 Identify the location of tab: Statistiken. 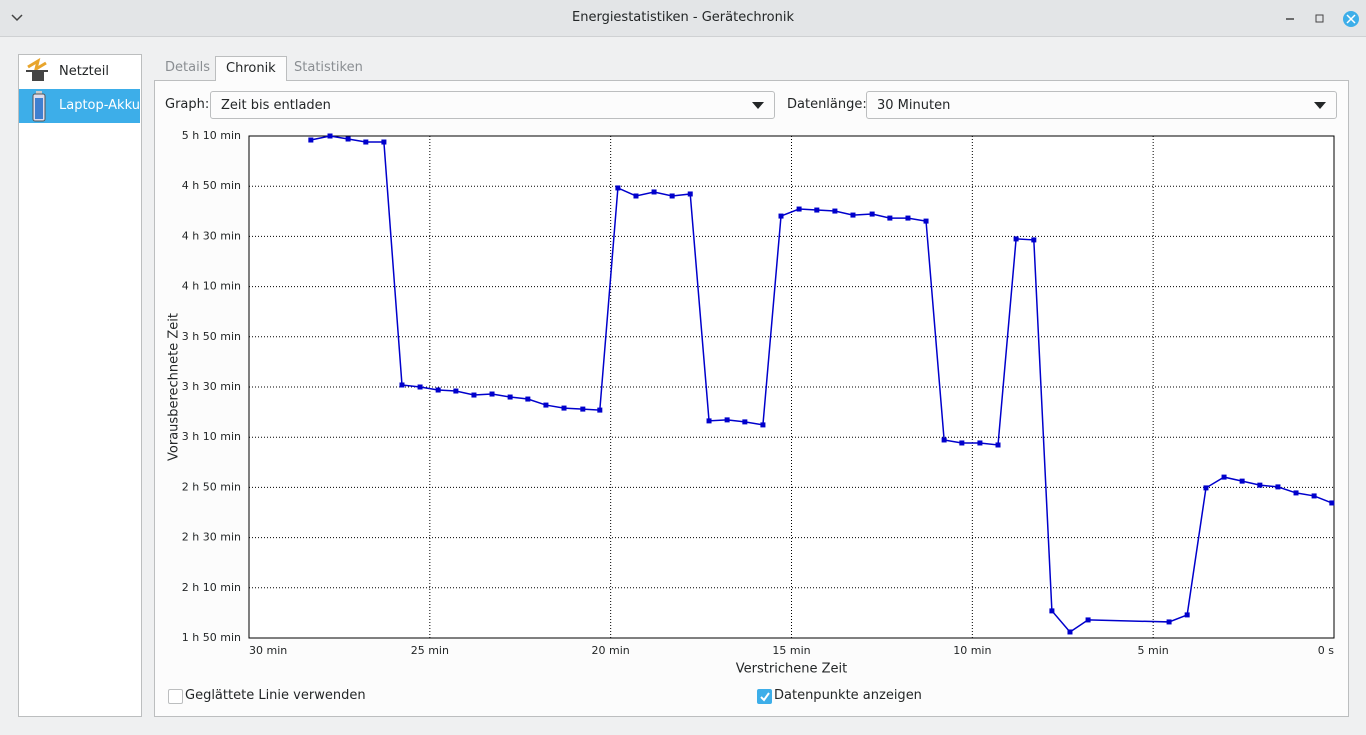
(328, 67).